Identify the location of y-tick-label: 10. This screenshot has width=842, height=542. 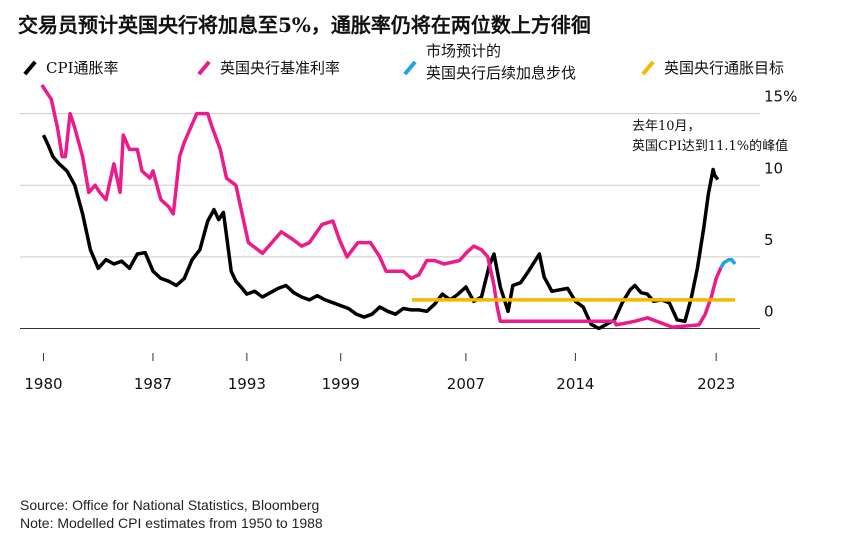
(773, 168).